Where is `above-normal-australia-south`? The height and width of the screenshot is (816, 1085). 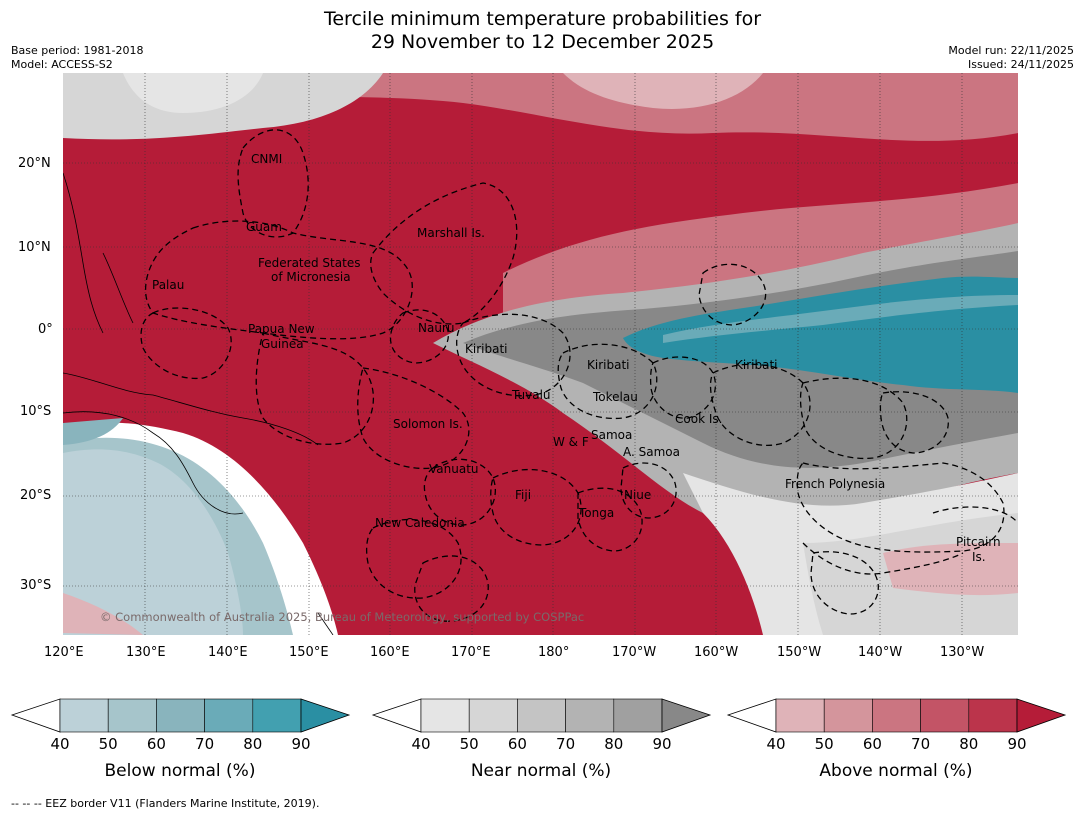
above-normal-australia-south is located at coordinates (103, 614).